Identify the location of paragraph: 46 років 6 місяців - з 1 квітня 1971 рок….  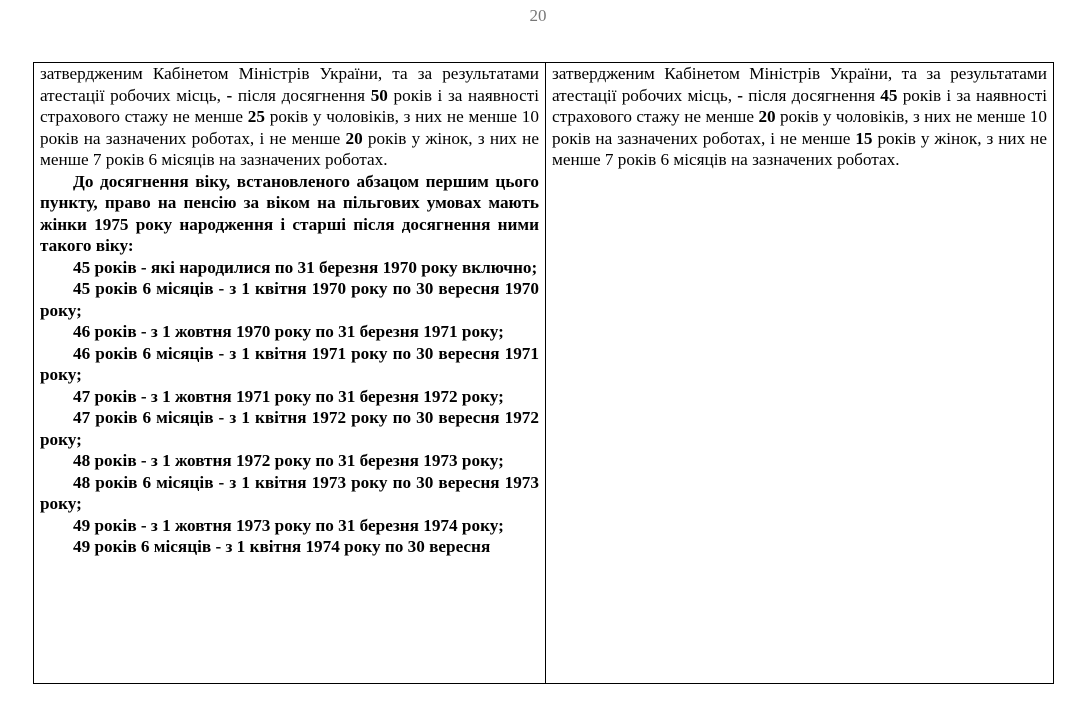
(289, 364).